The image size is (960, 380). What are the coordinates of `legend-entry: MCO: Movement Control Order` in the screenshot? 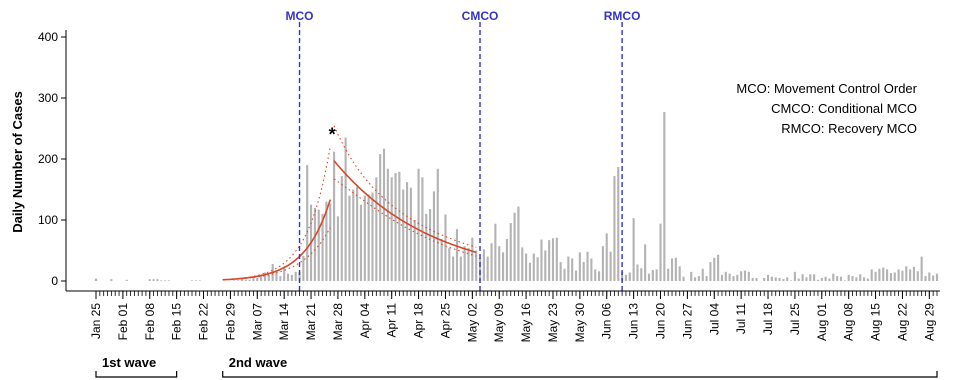 It's located at (826, 88).